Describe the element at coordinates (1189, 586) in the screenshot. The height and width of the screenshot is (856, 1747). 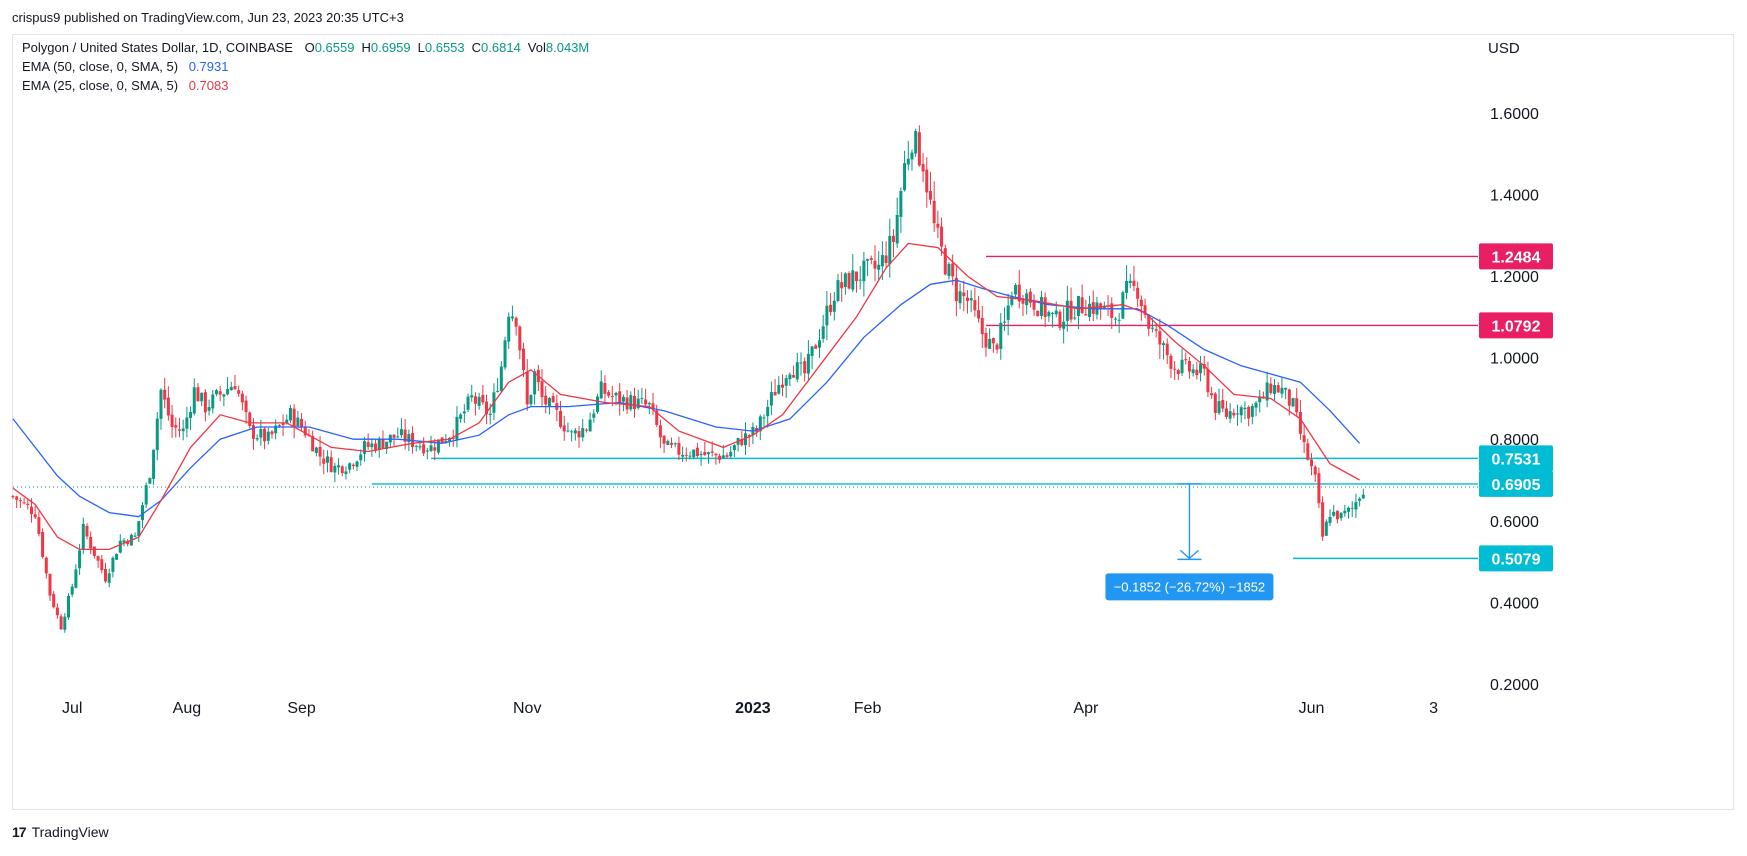
I see `measure-label: −0.1852 (−26.72%) −1852` at that location.